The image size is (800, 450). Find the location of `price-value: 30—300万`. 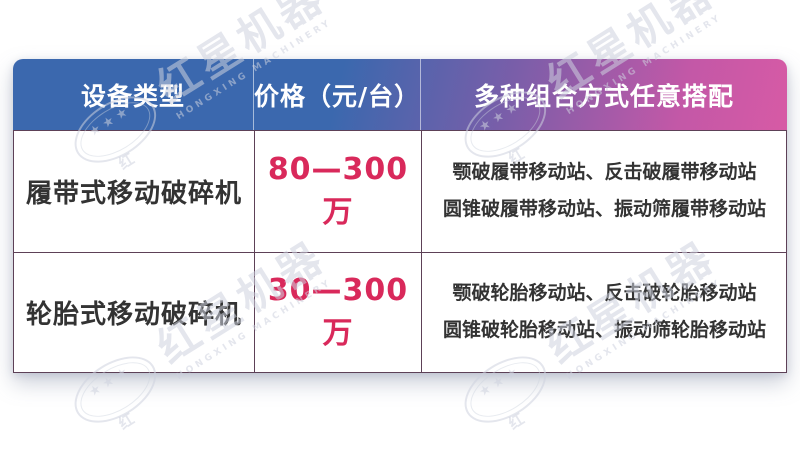

price-value: 30—300万 is located at coordinates (338, 311).